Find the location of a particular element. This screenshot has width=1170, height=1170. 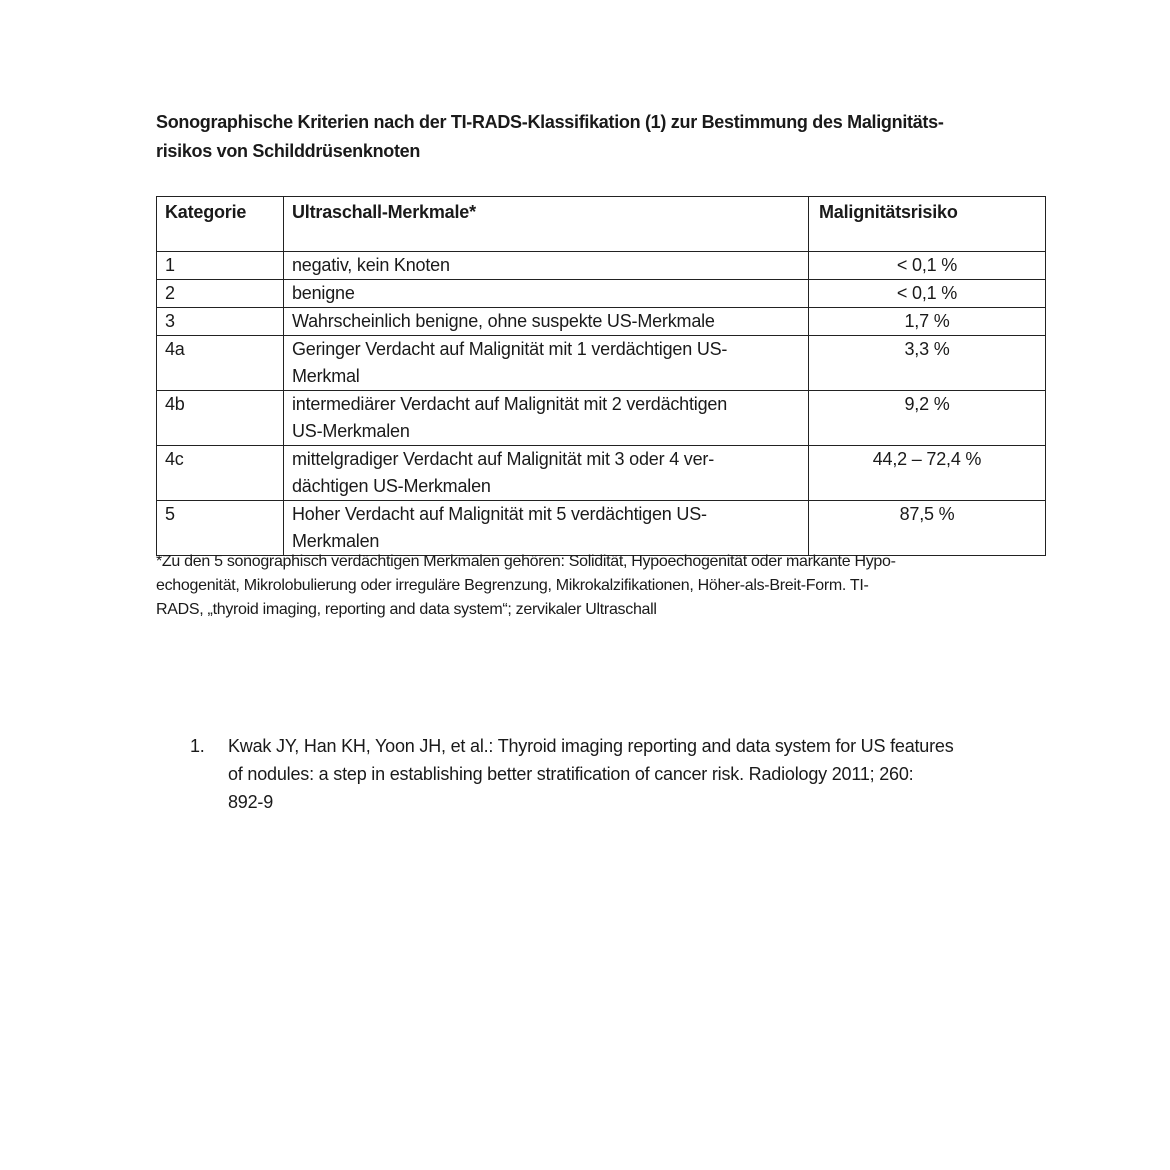

merkmale-line: negativ, kein Knoten is located at coordinates (371, 265).